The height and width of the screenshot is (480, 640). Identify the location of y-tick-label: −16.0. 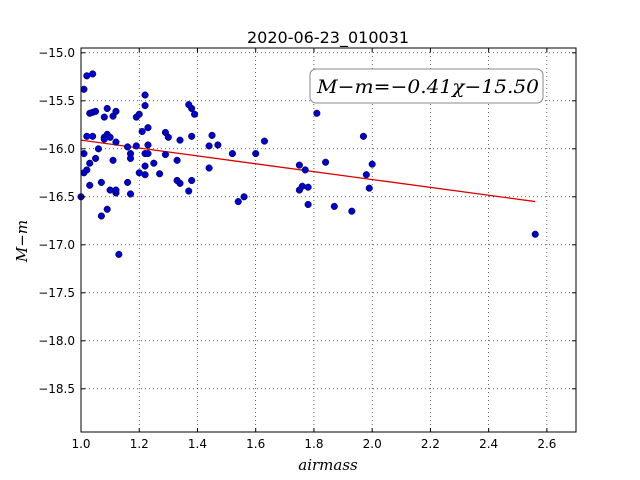
(56, 149).